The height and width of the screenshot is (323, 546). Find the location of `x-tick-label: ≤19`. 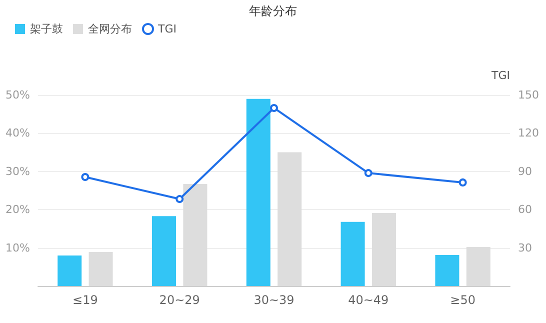

x-tick-label: ≤19 is located at coordinates (85, 300).